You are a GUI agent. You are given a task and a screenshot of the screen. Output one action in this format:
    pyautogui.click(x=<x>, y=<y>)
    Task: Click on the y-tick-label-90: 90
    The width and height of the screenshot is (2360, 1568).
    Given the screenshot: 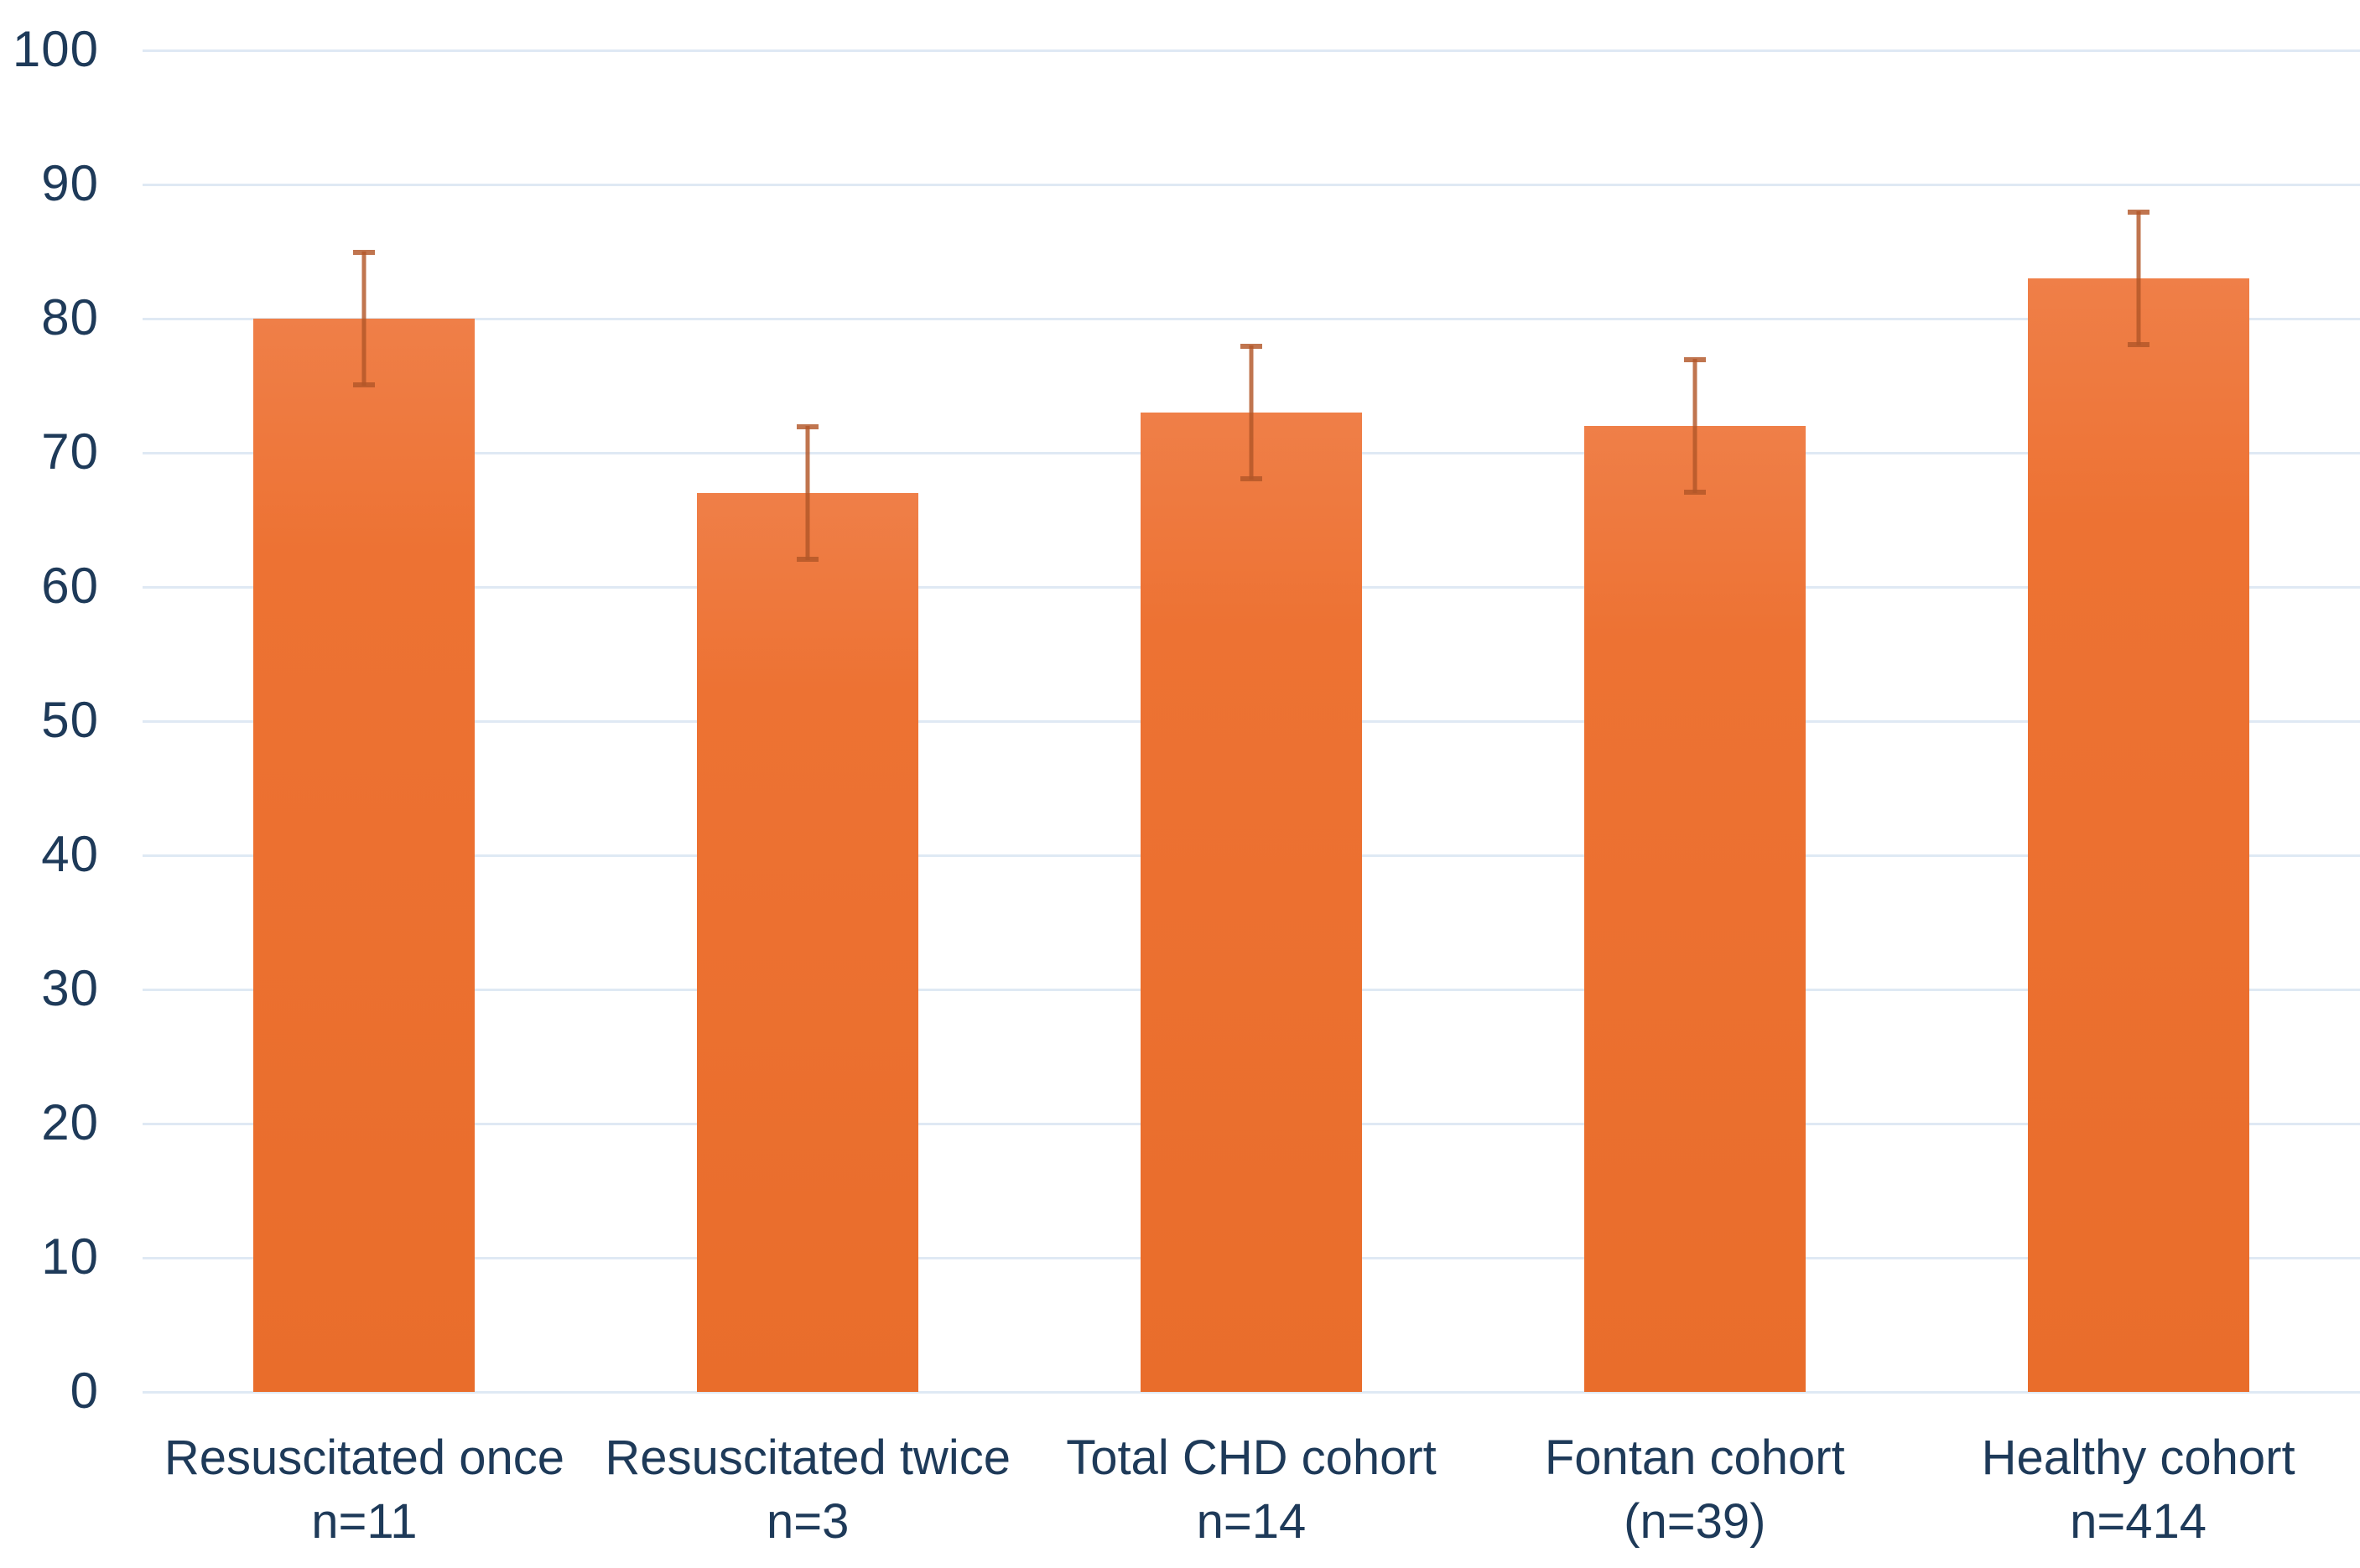 What is the action you would take?
    pyautogui.click(x=70, y=183)
    